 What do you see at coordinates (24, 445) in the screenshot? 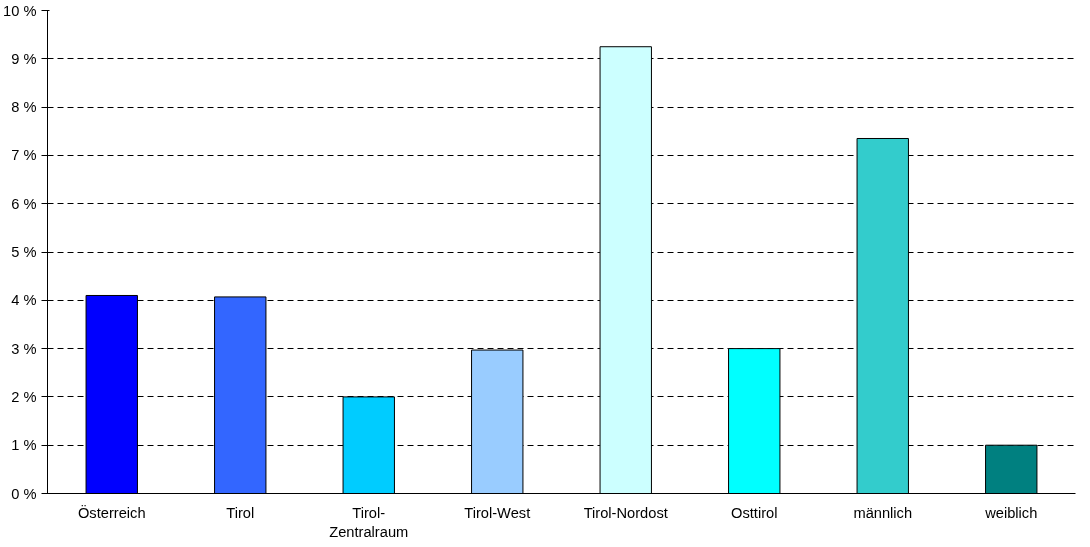
I see `y-tick-label: 1 %` at bounding box center [24, 445].